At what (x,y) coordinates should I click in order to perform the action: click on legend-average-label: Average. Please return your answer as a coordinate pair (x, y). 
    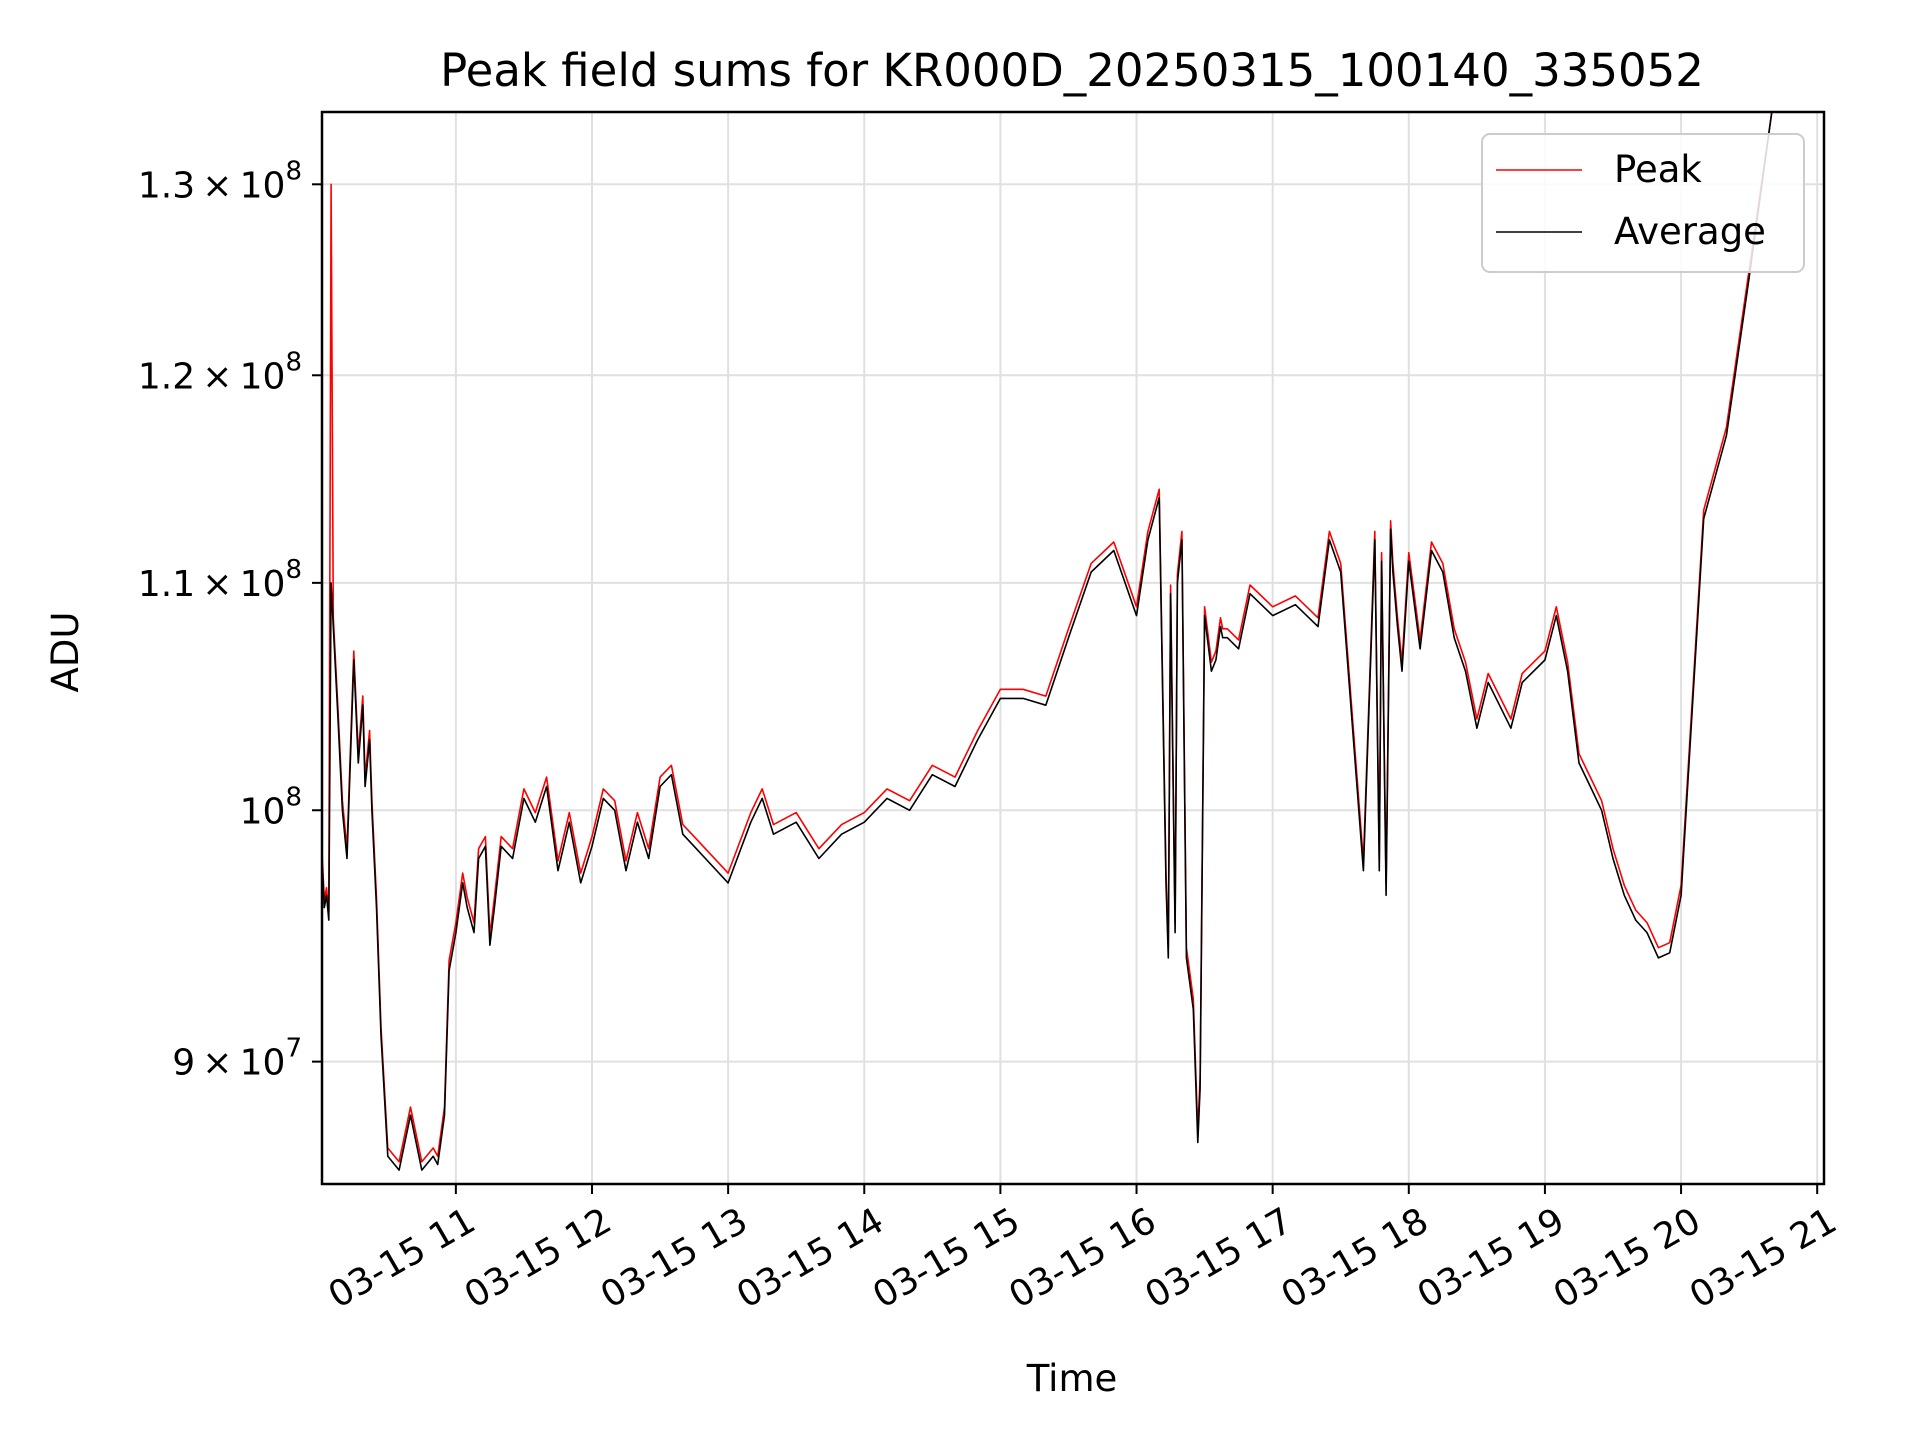
    Looking at the image, I should click on (1690, 231).